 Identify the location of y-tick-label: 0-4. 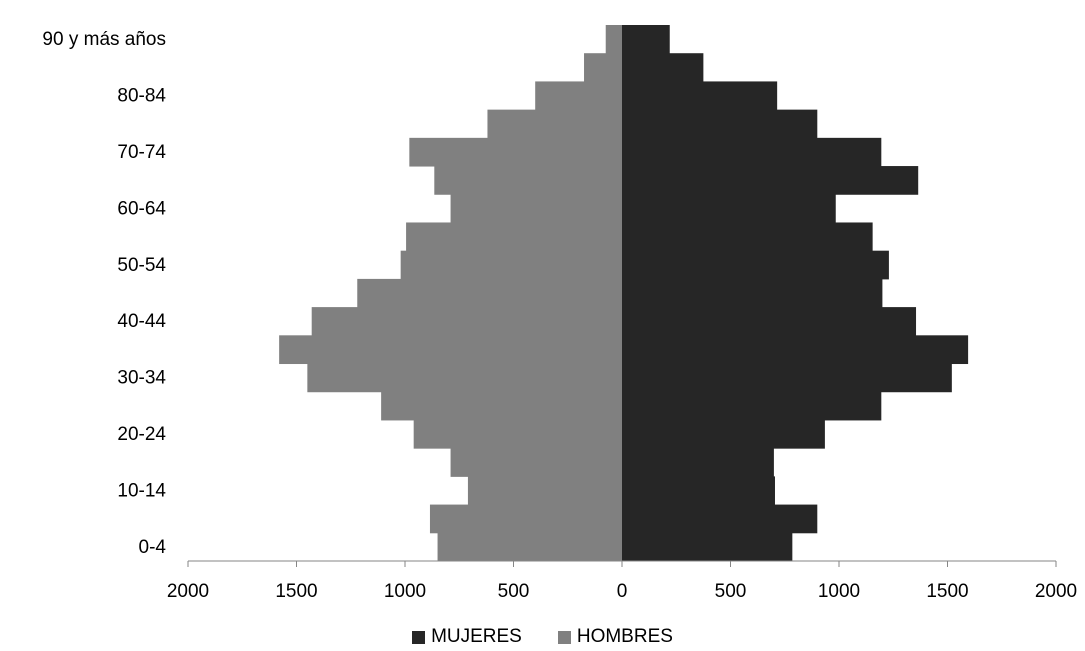
(153, 547).